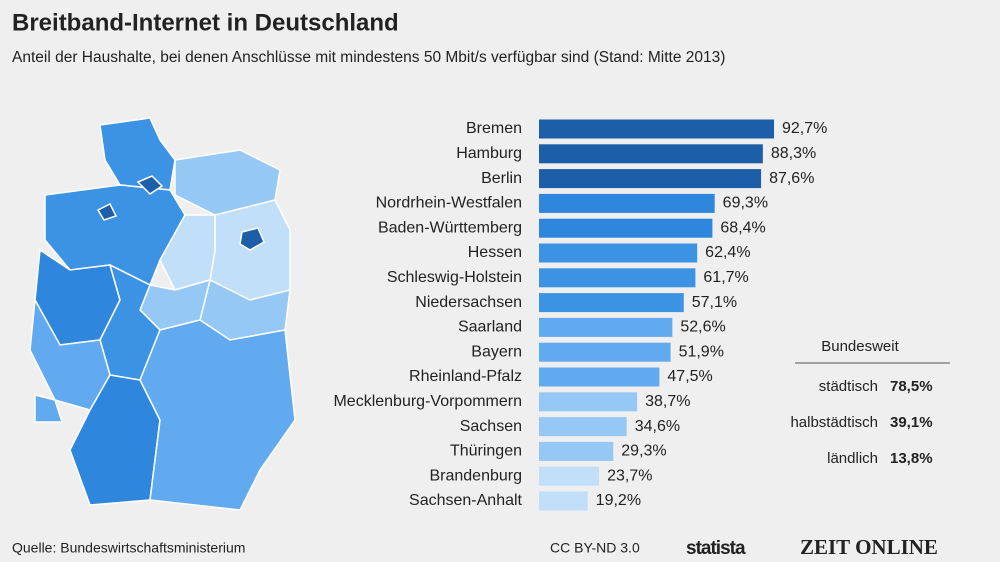 Image resolution: width=1000 pixels, height=562 pixels. What do you see at coordinates (745, 203) in the screenshot?
I see `value-label: 69,3%` at bounding box center [745, 203].